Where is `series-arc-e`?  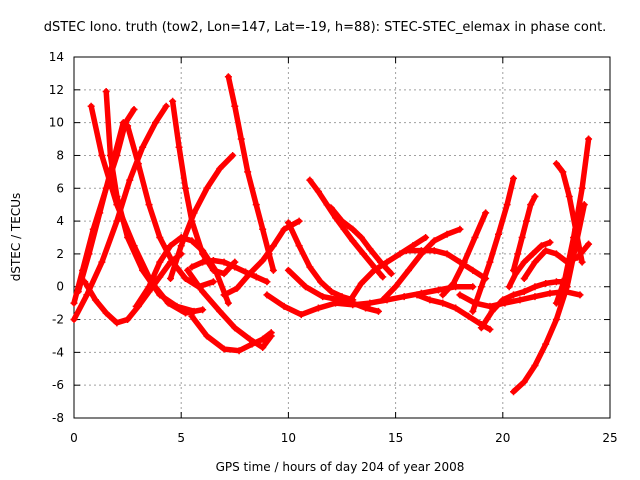
series-arc-e is located at coordinates (100, 207).